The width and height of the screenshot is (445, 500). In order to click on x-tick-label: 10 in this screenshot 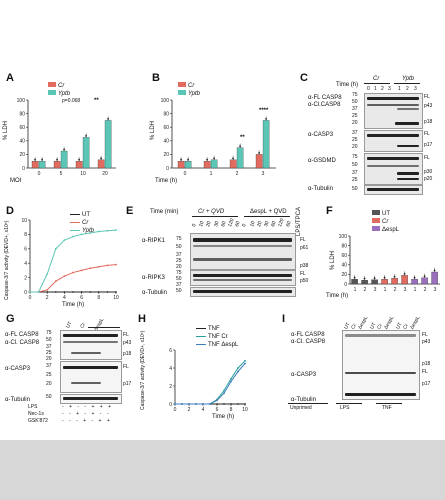, I will do `click(83, 174)`.